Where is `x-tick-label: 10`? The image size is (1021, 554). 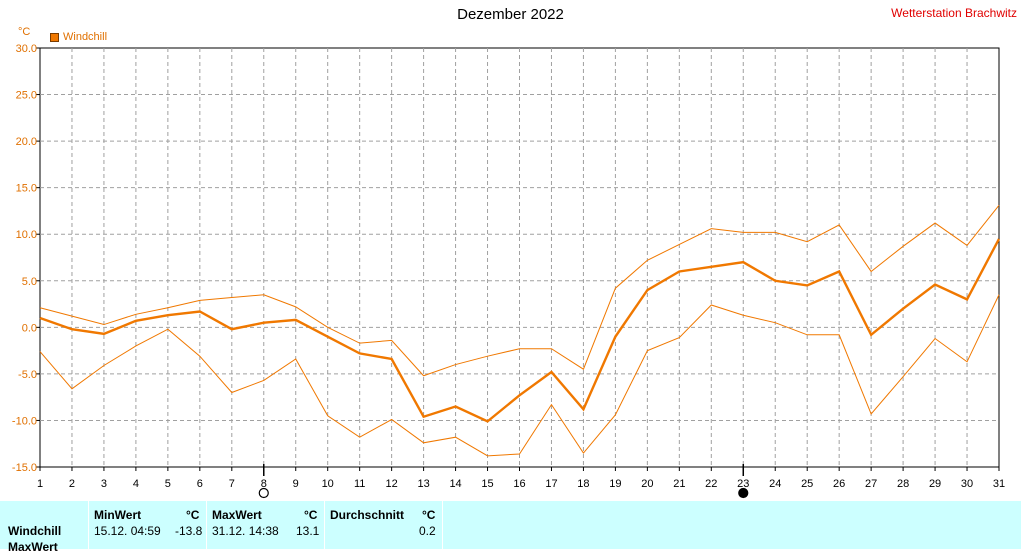 x-tick-label: 10 is located at coordinates (328, 484).